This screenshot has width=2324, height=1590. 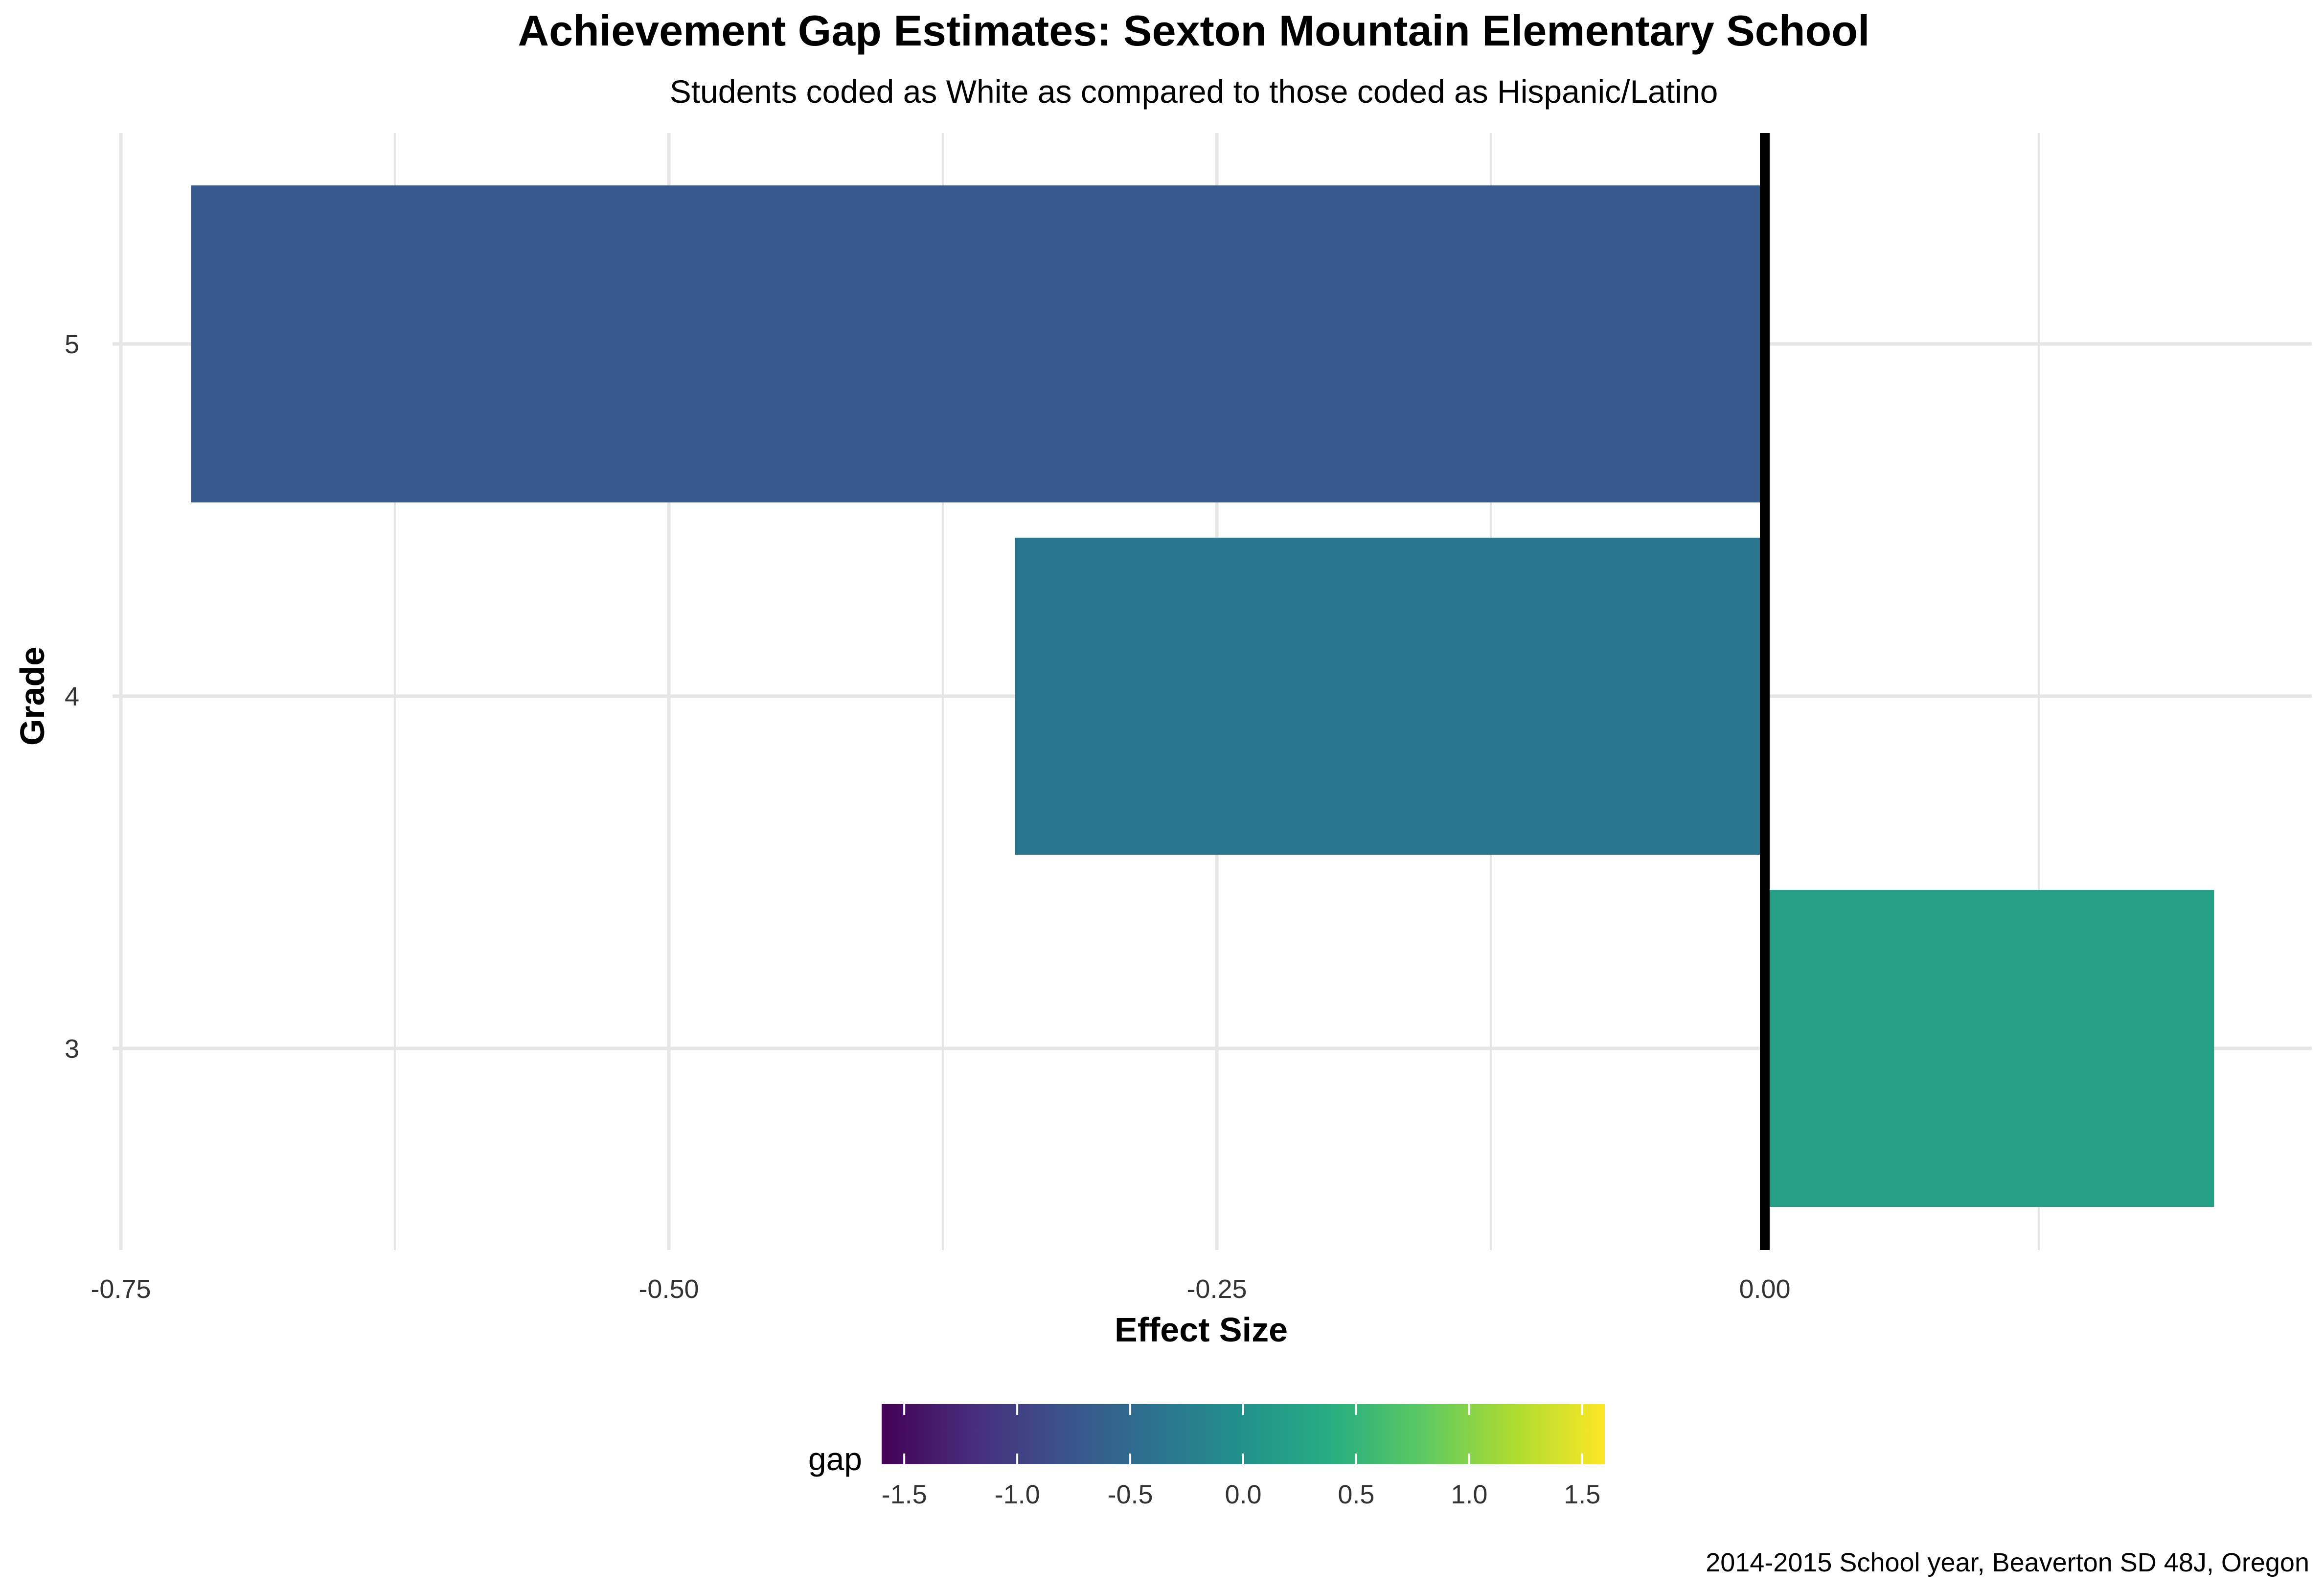 What do you see at coordinates (1201, 1330) in the screenshot?
I see `x-axis-title: Effect Size` at bounding box center [1201, 1330].